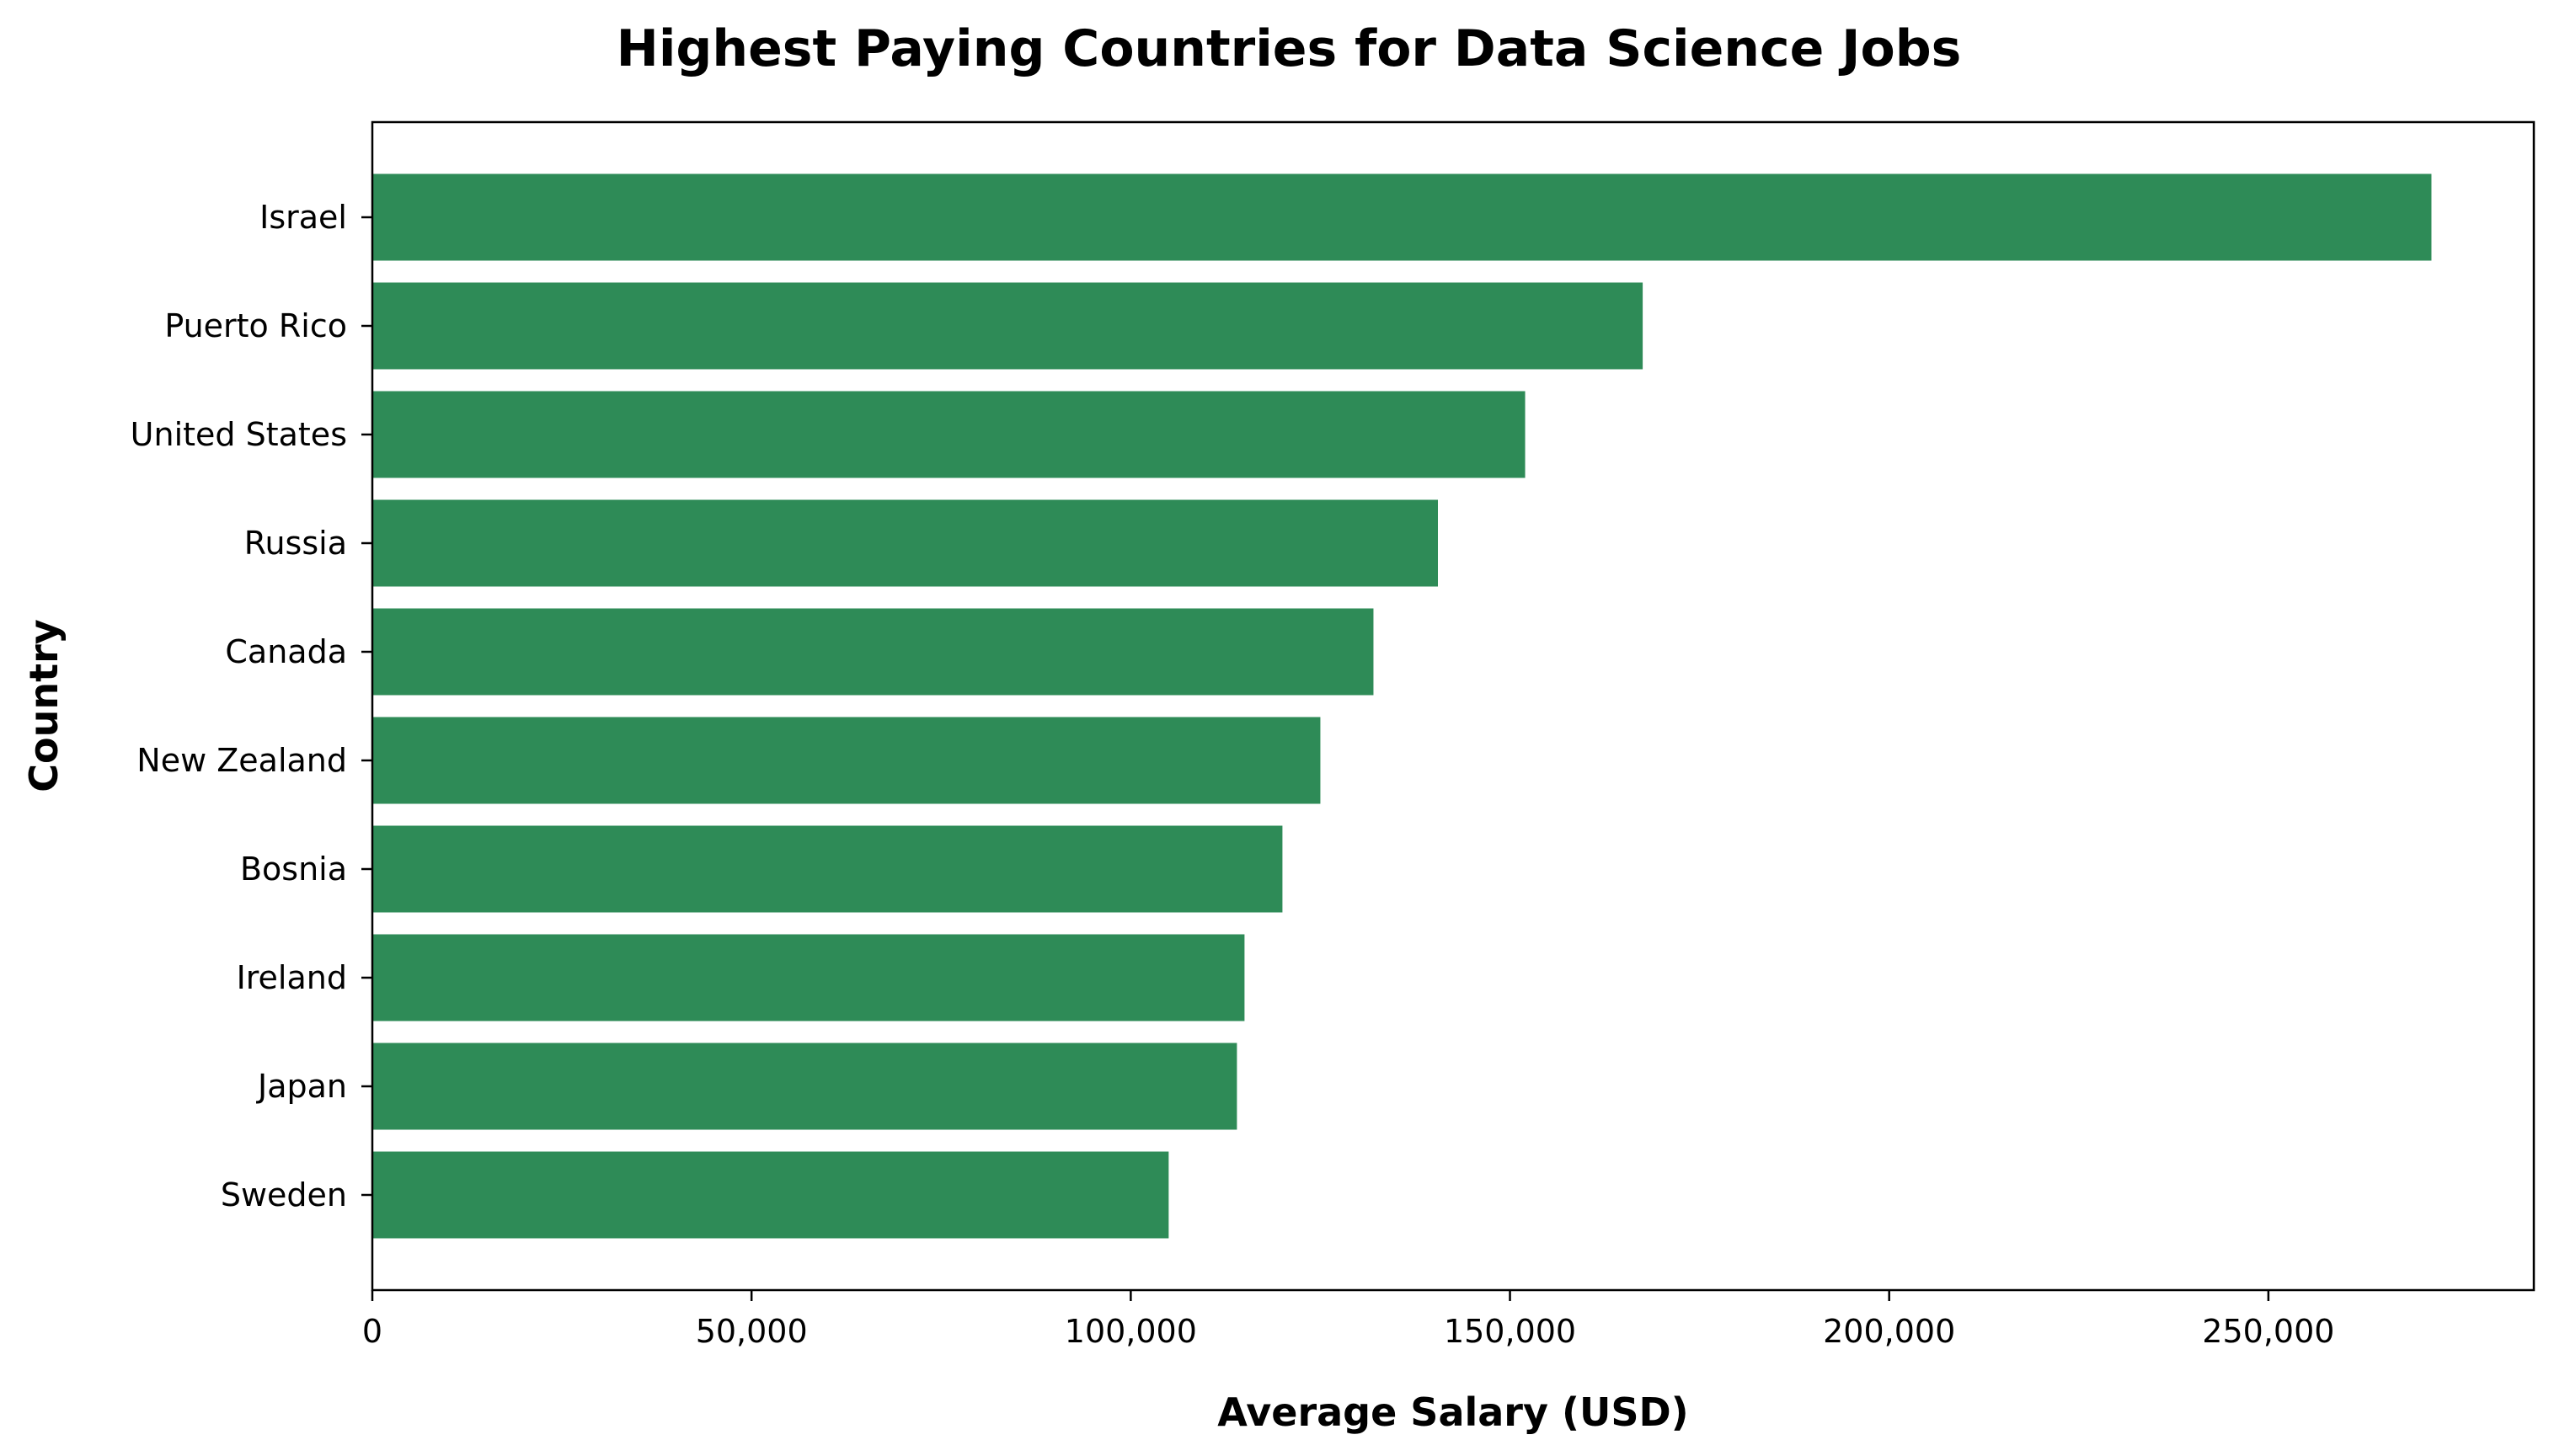 The image size is (2549, 1456). I want to click on y-tick-label: Russia, so click(295, 543).